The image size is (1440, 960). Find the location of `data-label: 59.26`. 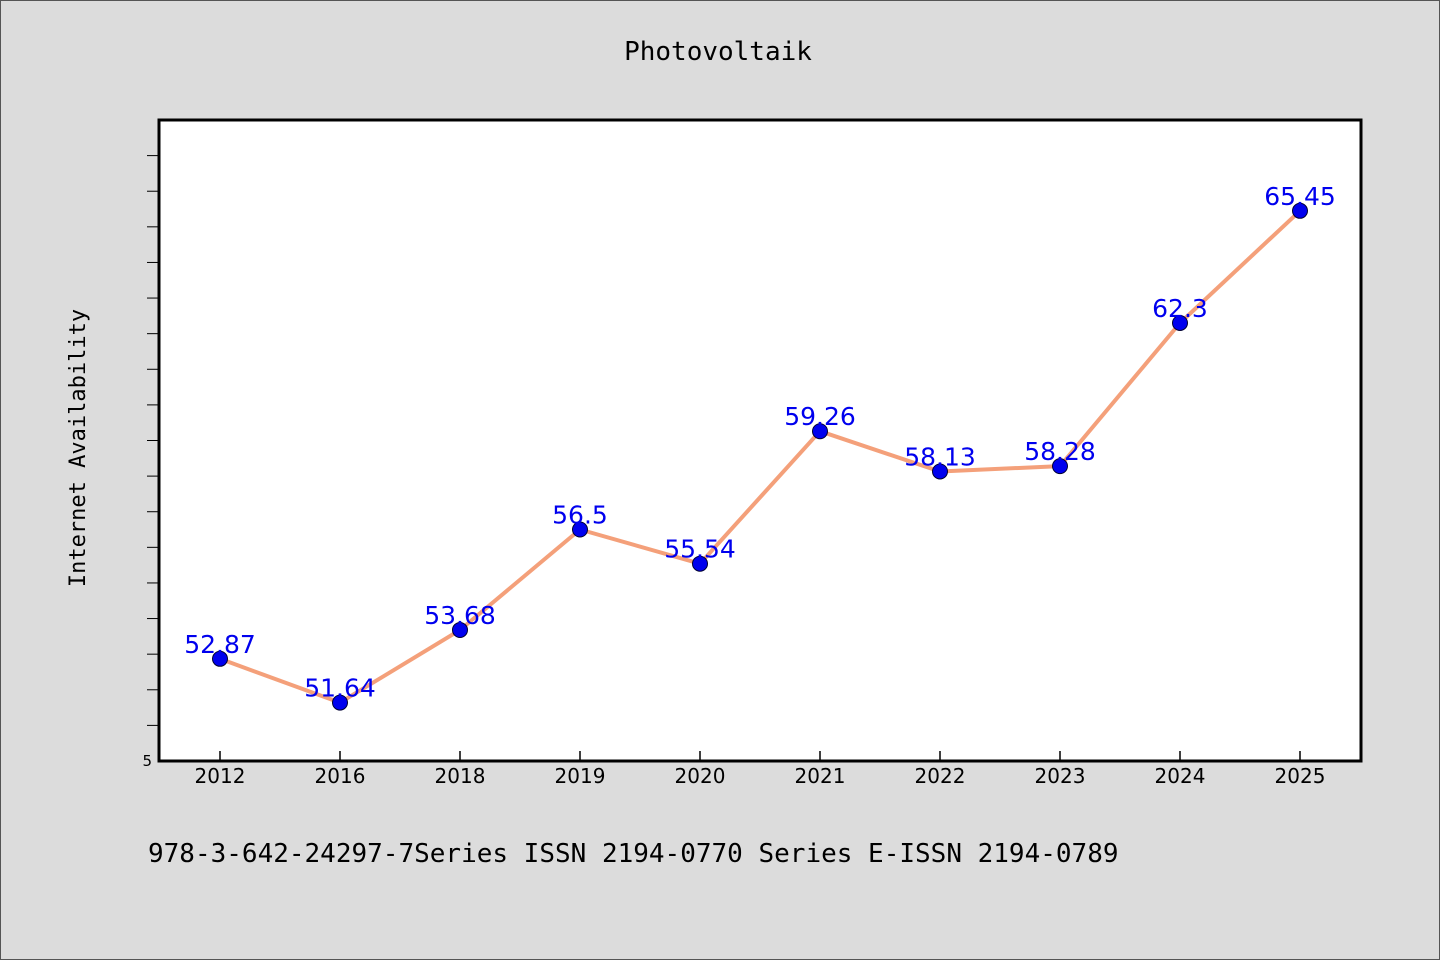

data-label: 59.26 is located at coordinates (820, 416).